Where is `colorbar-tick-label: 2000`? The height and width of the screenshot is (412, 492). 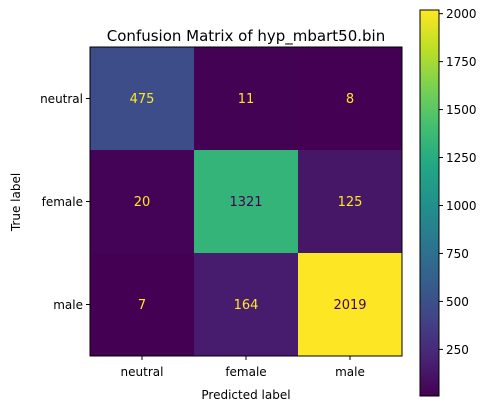 colorbar-tick-label: 2000 is located at coordinates (461, 14).